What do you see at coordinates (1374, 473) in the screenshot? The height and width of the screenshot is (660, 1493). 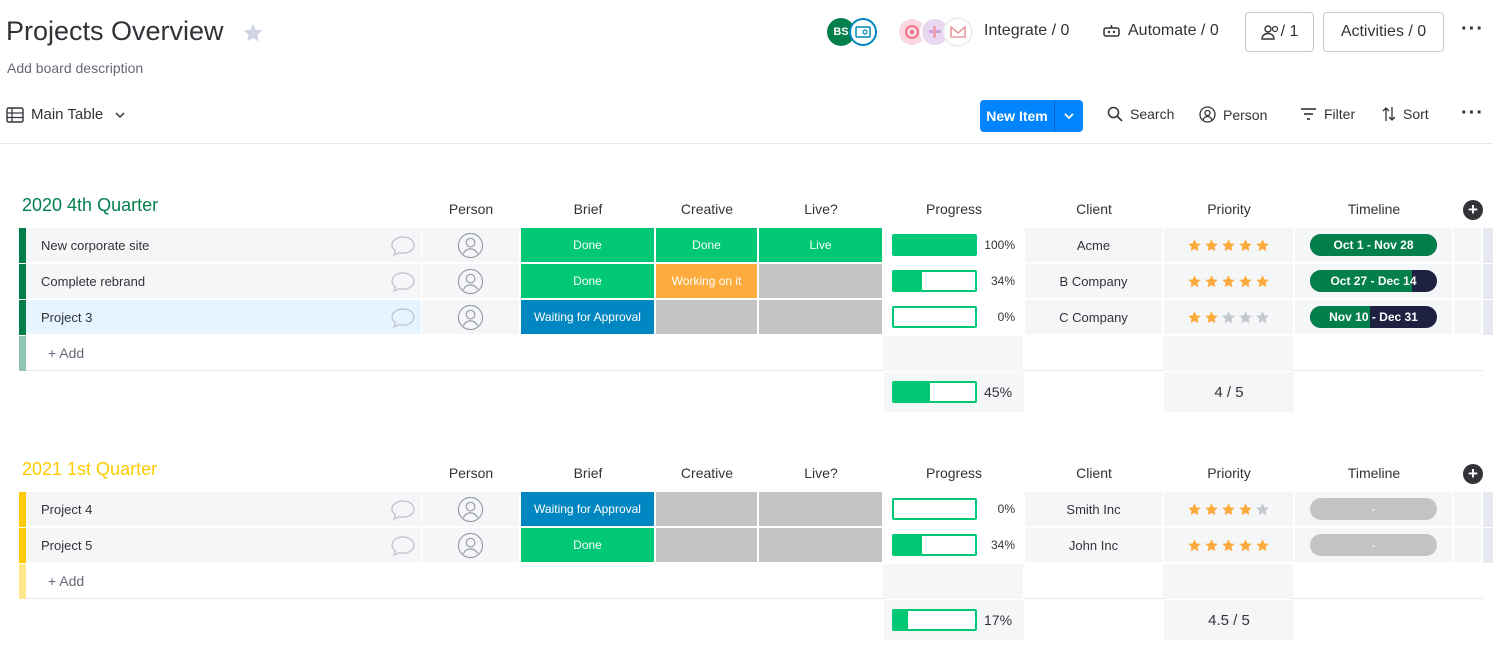 I see `column-header: Timeline` at bounding box center [1374, 473].